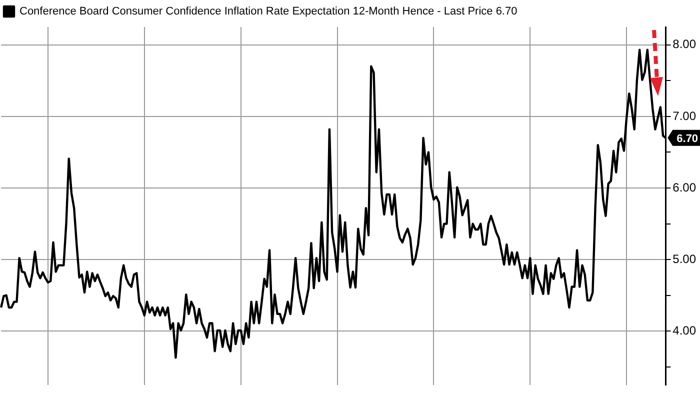  Describe the element at coordinates (684, 330) in the screenshot. I see `y-tick-label: 4.00` at that location.